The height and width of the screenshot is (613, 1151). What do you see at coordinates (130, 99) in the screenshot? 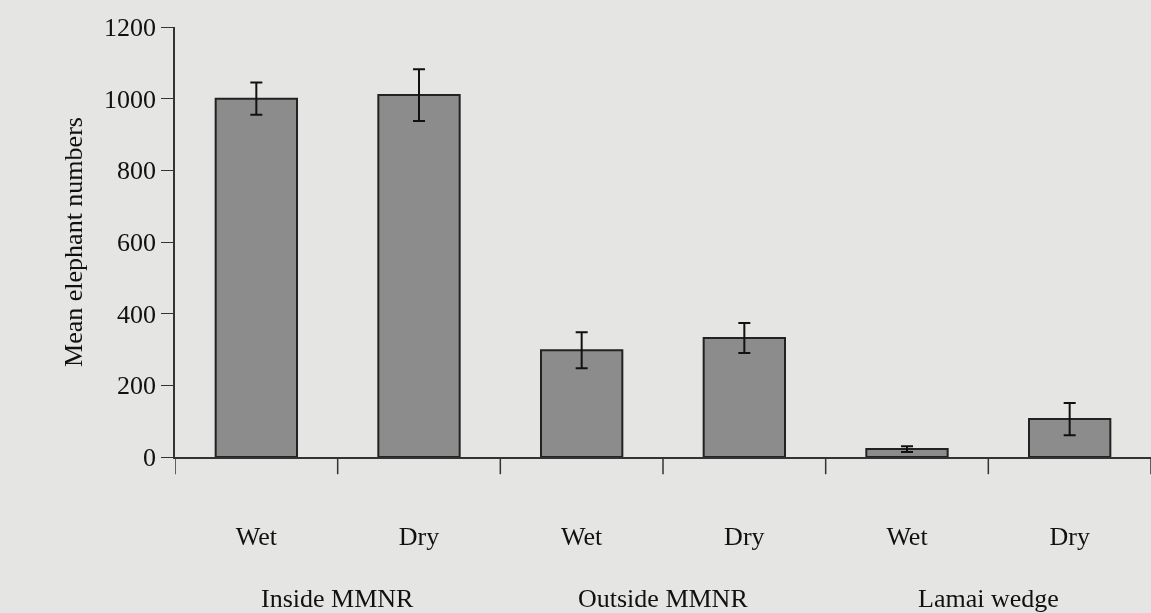
I see `y-tick-label: 1000` at bounding box center [130, 99].